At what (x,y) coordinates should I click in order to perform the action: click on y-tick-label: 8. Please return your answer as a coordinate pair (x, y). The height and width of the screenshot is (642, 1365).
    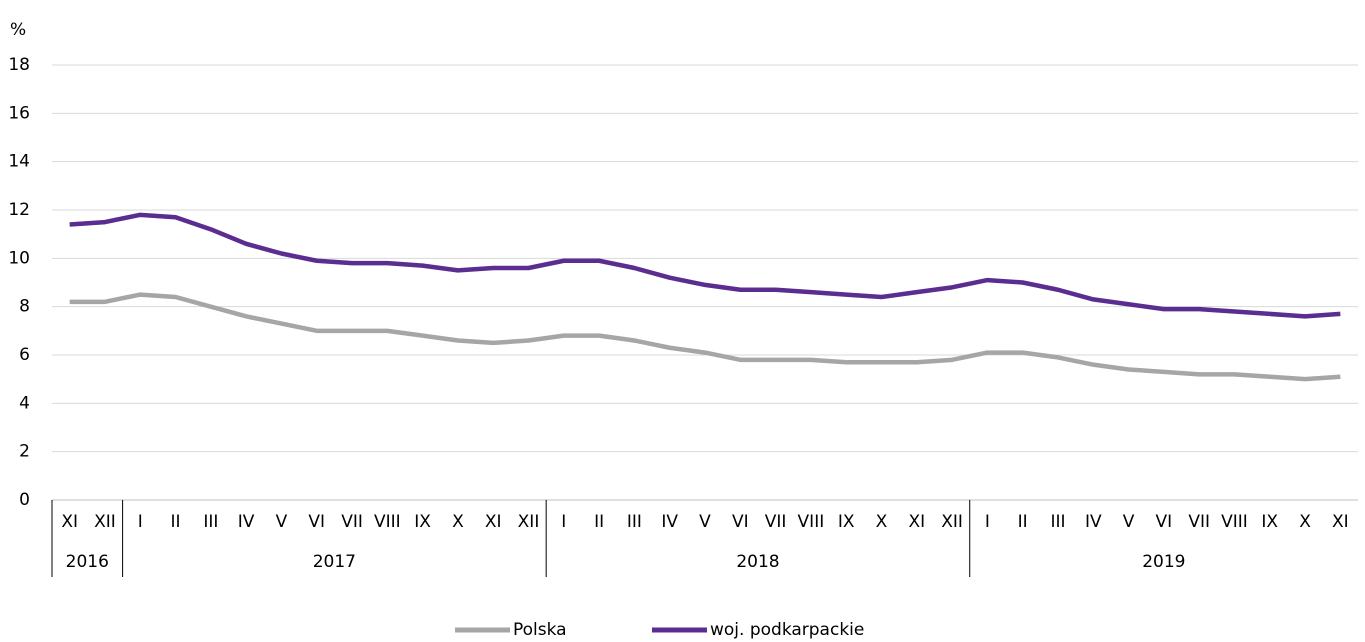
    Looking at the image, I should click on (24, 307).